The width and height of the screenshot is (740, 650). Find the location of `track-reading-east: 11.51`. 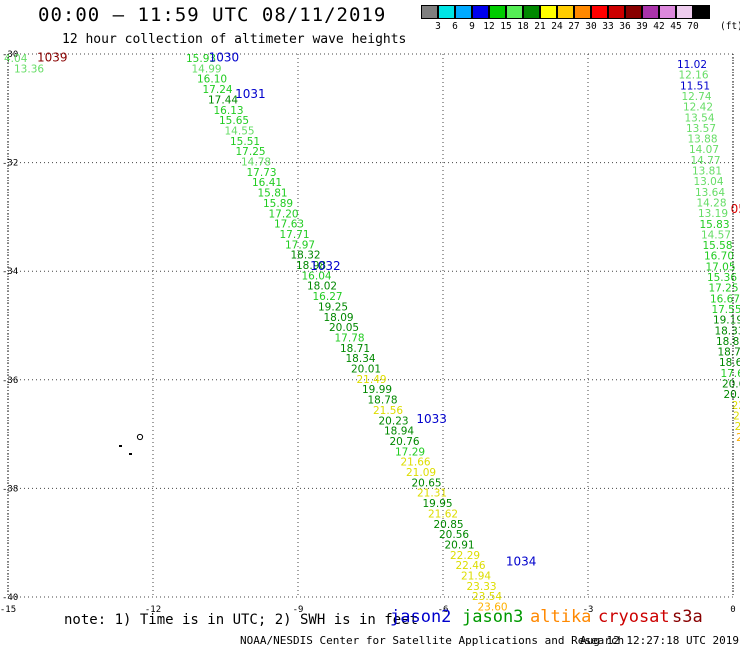

track-reading-east: 11.51 is located at coordinates (695, 86).